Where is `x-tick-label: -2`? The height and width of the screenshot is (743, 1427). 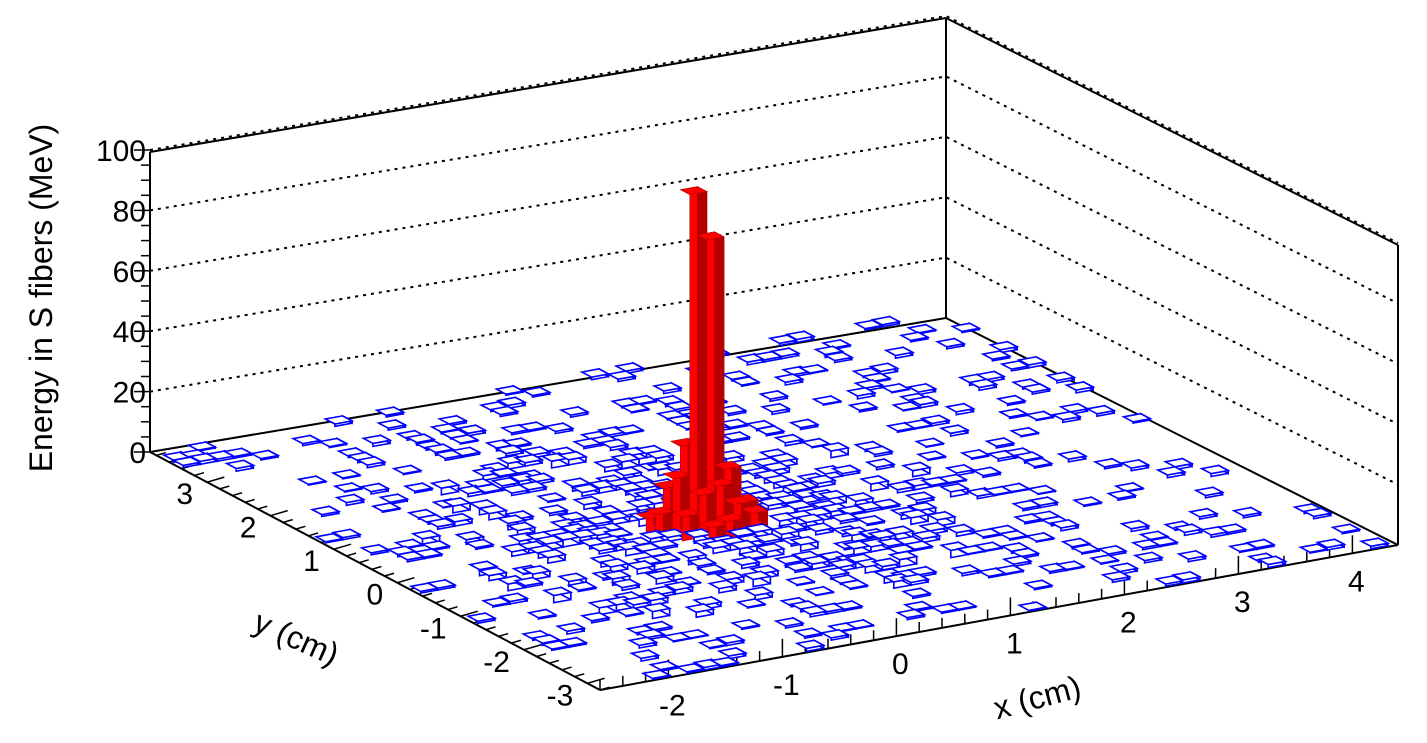 x-tick-label: -2 is located at coordinates (672, 706).